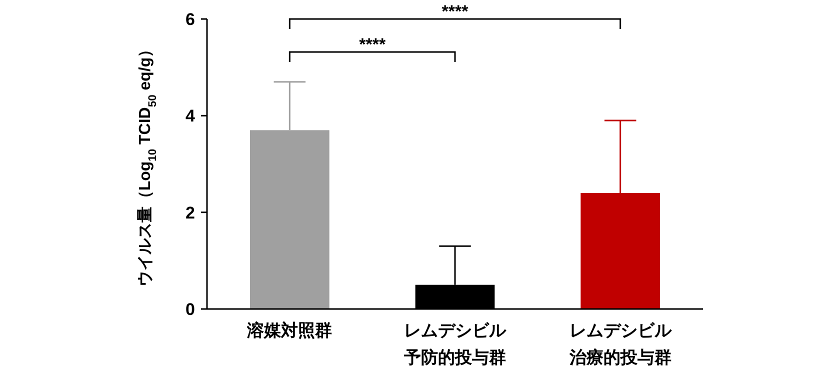  What do you see at coordinates (289, 330) in the screenshot?
I see `x-tick-label: 溶媒対照群` at bounding box center [289, 330].